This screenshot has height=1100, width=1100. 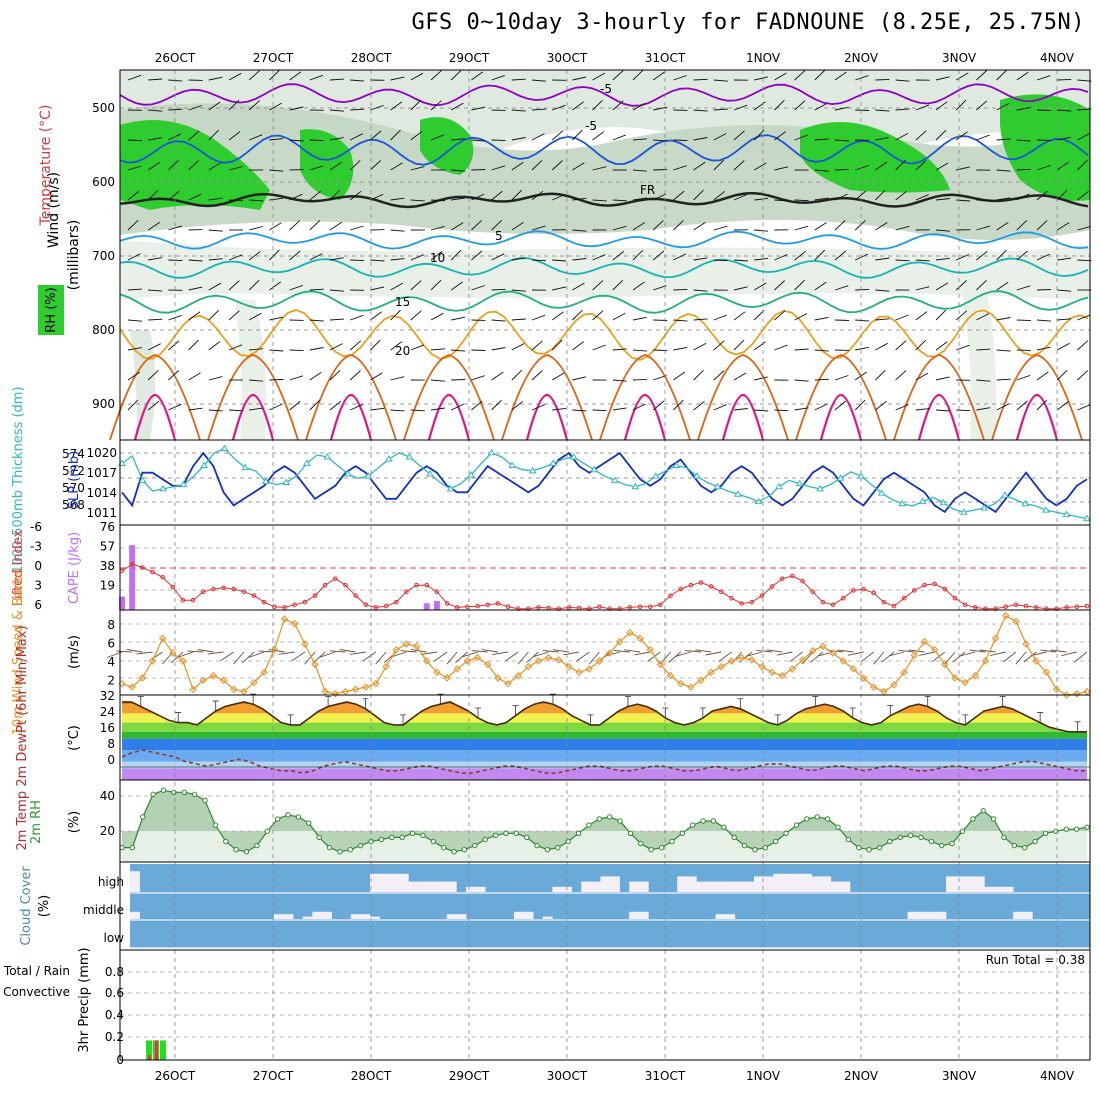 I want to click on temp-color-band, so click(x=604, y=756).